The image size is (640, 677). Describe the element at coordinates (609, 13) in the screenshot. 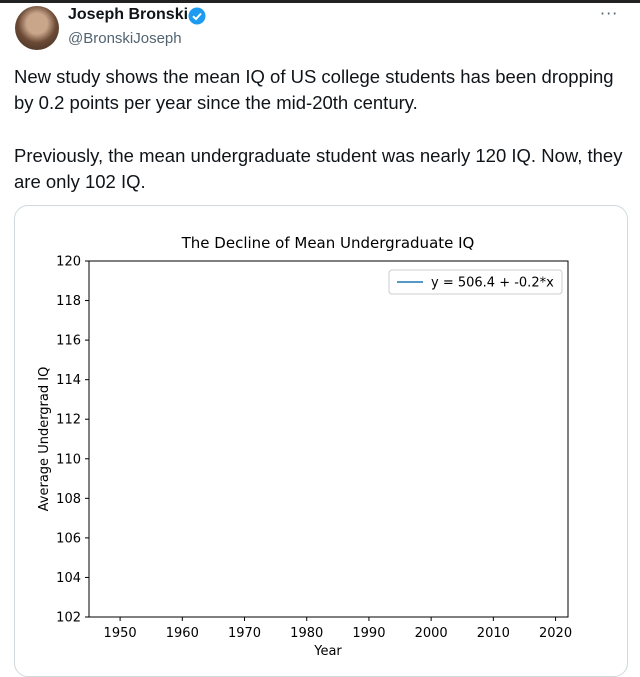

I see `more-menu: ···` at that location.